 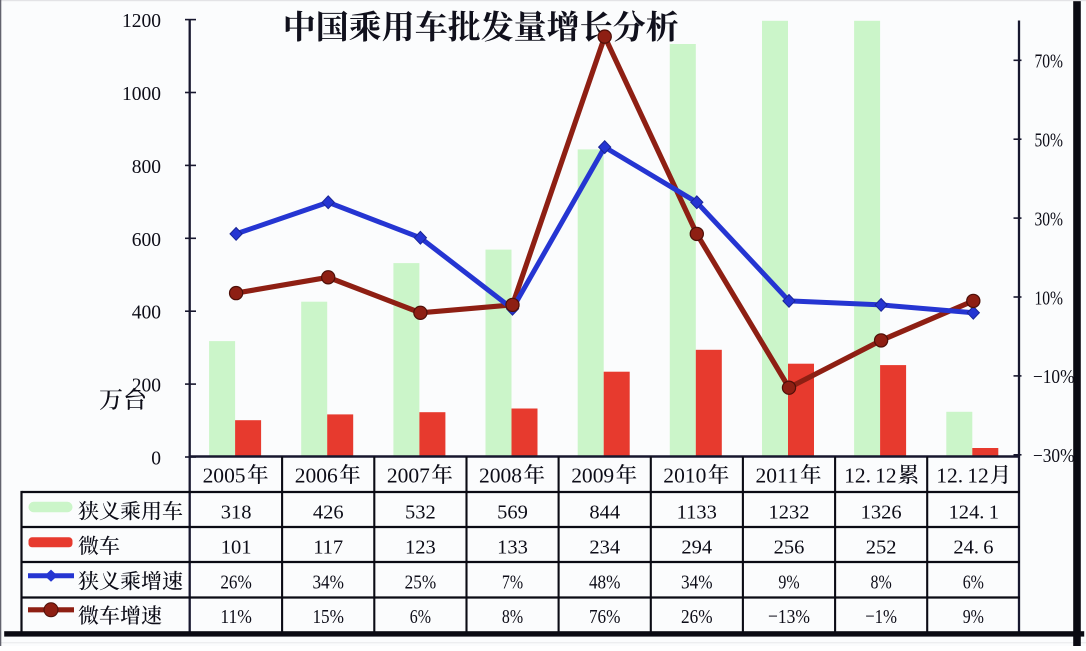 I want to click on svg-text: 294, so click(x=696, y=547).